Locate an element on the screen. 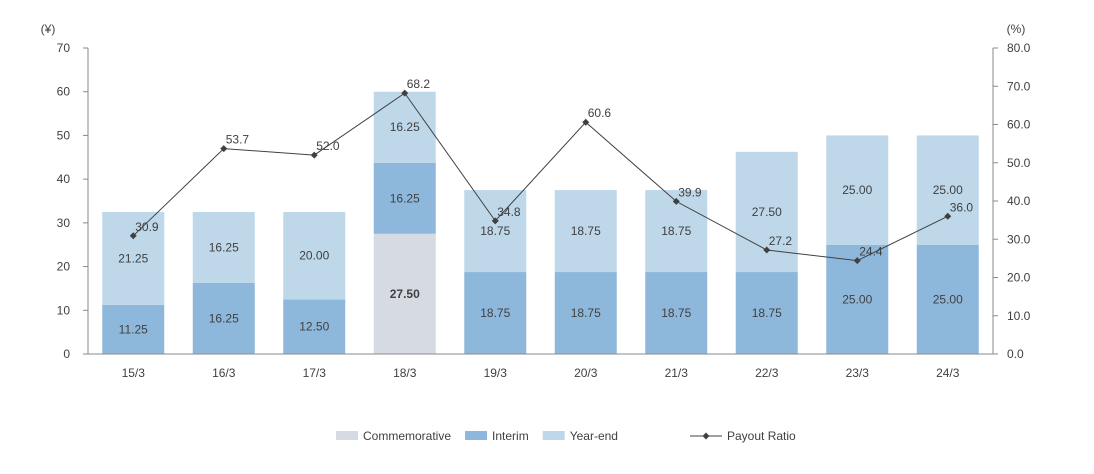  x-tick-label: 16/3 is located at coordinates (224, 373).